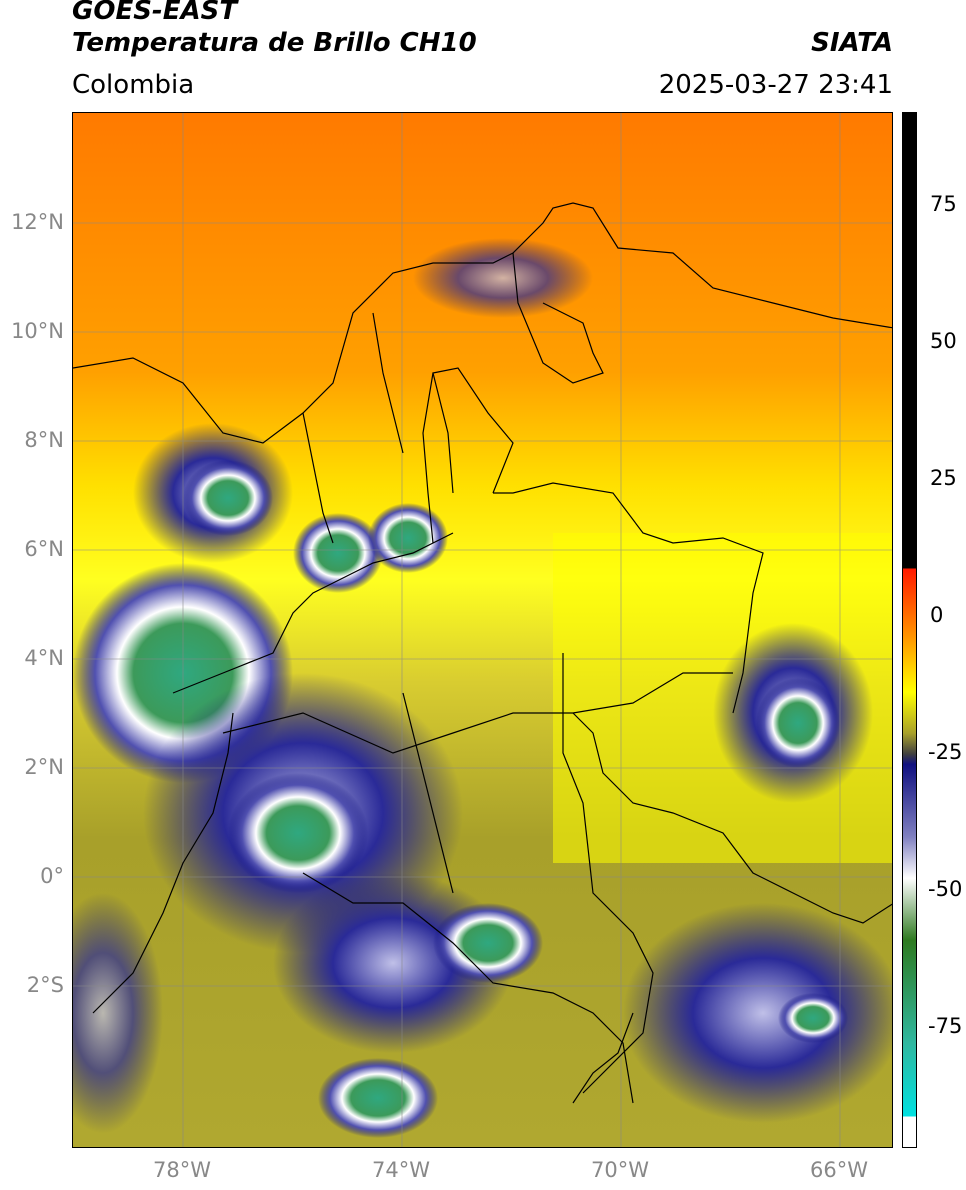 Image resolution: width=966 pixels, height=1190 pixels. Describe the element at coordinates (401, 1170) in the screenshot. I see `lon-label: 74°W` at that location.